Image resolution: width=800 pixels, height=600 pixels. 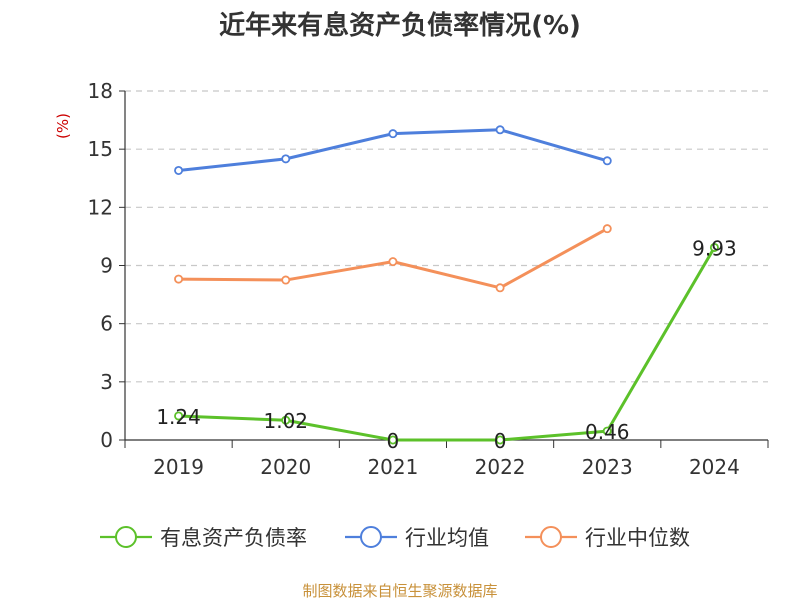 I want to click on data-label: 1.24, so click(x=178, y=417).